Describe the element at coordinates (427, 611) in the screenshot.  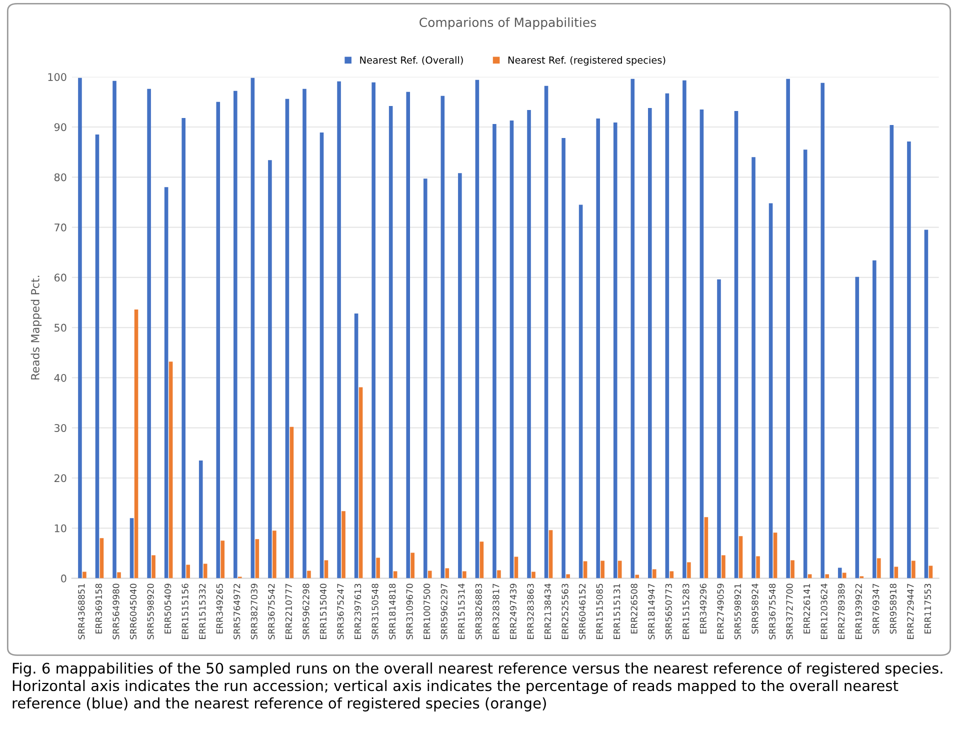
I see `x-tick-label: ERR1007500` at that location.